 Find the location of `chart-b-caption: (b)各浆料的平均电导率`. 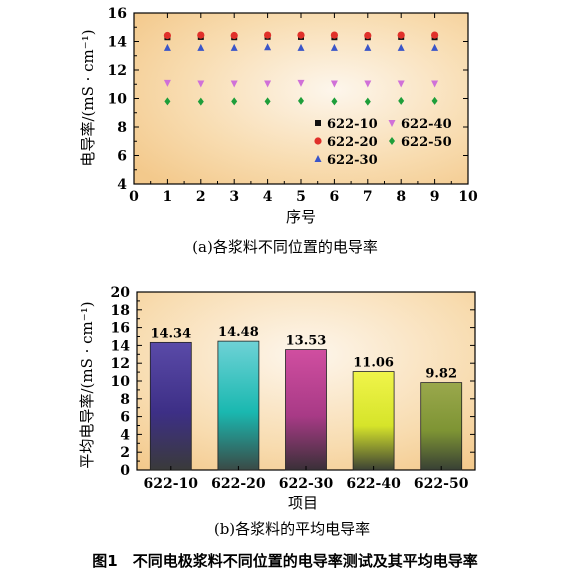

chart-b-caption: (b)各浆料的平均电导率 is located at coordinates (292, 529).